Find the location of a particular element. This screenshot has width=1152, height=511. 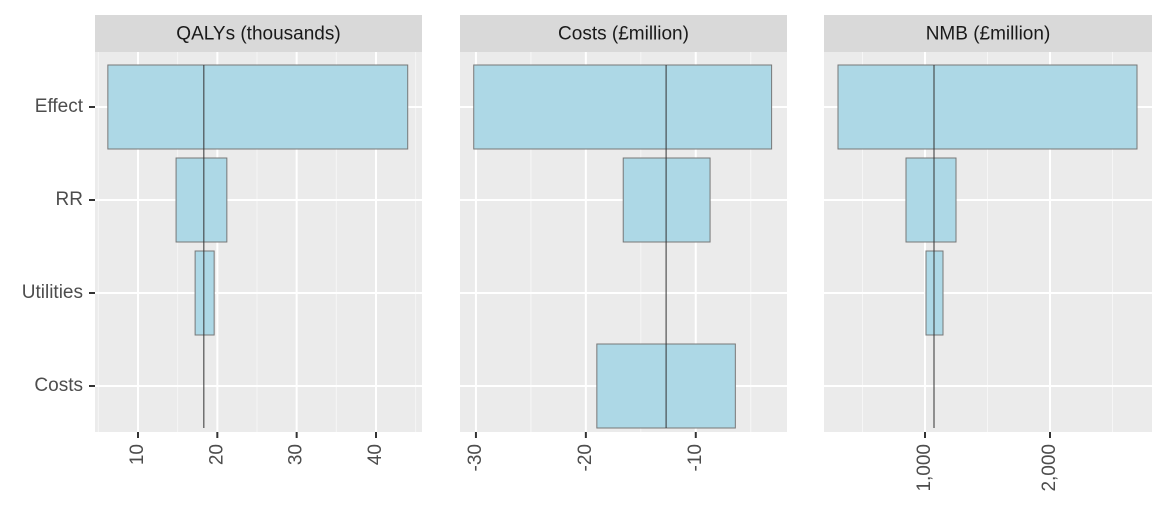

y-tick-label: Costs is located at coordinates (58, 385).